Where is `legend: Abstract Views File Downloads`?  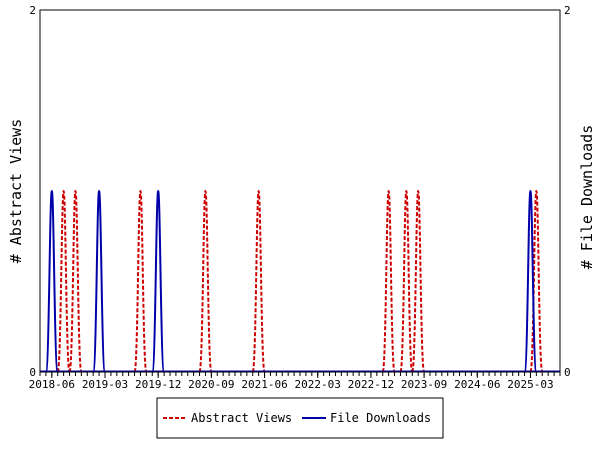 legend: Abstract Views File Downloads is located at coordinates (300, 418).